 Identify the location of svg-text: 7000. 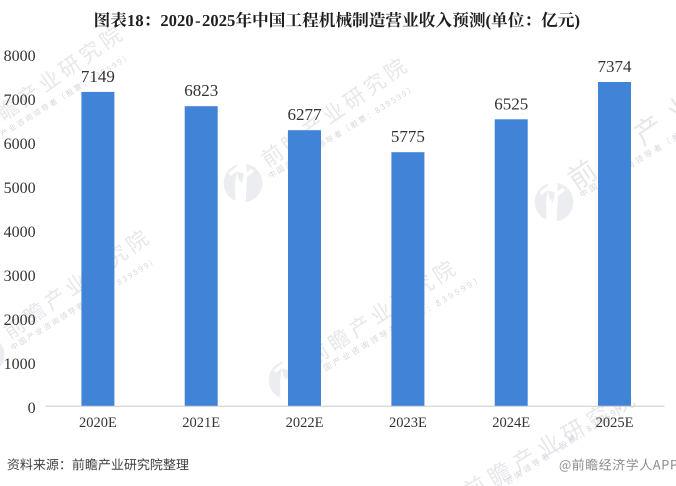
(20, 100).